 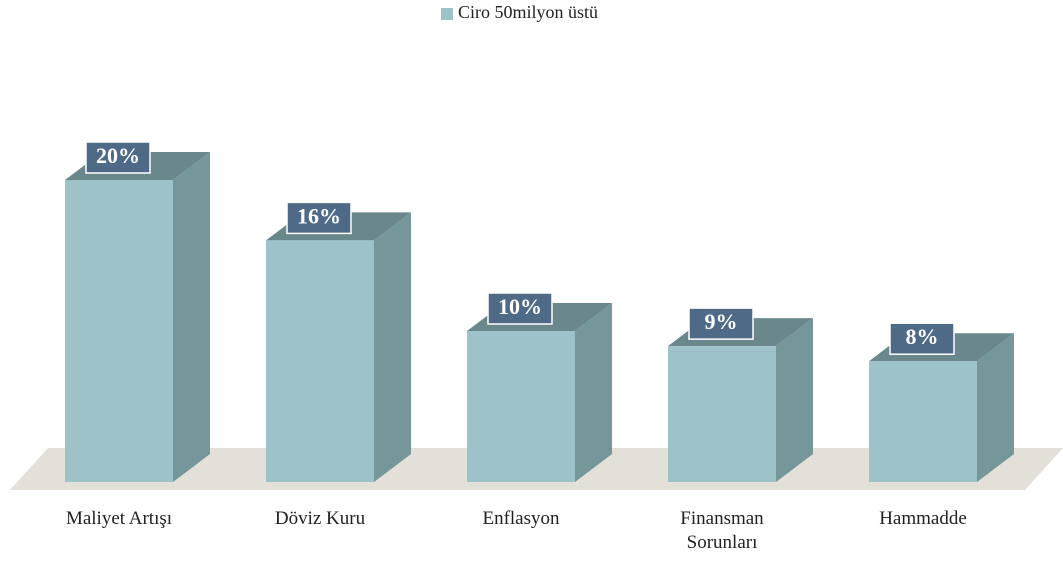 I want to click on legend-label: Ciro 50milyon üstü, so click(x=528, y=12).